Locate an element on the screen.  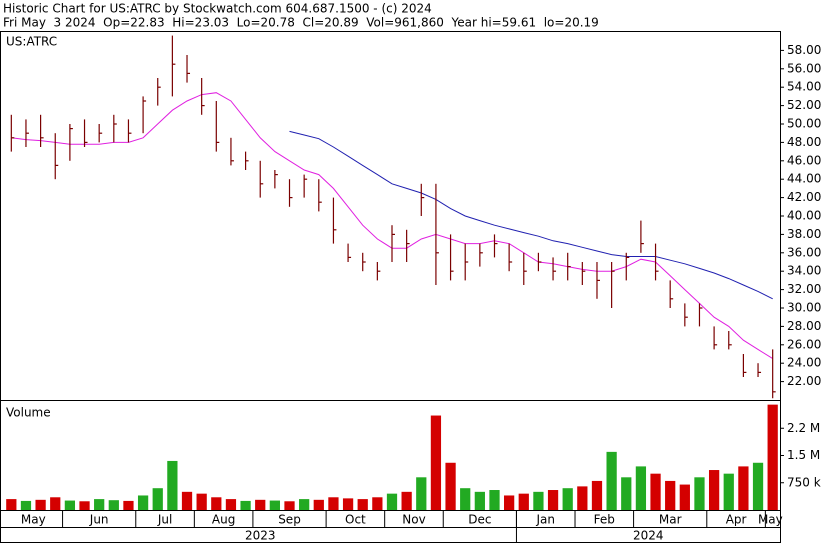
y-tick-label: 38.00 is located at coordinates (804, 234).